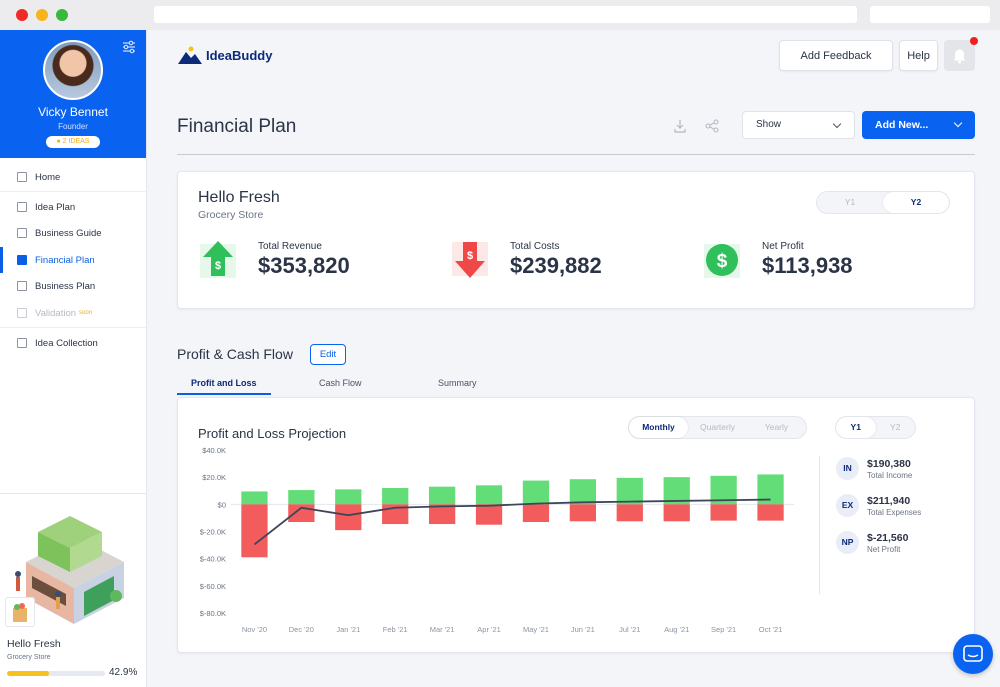  Describe the element at coordinates (680, 126) in the screenshot. I see `download-icon` at that location.